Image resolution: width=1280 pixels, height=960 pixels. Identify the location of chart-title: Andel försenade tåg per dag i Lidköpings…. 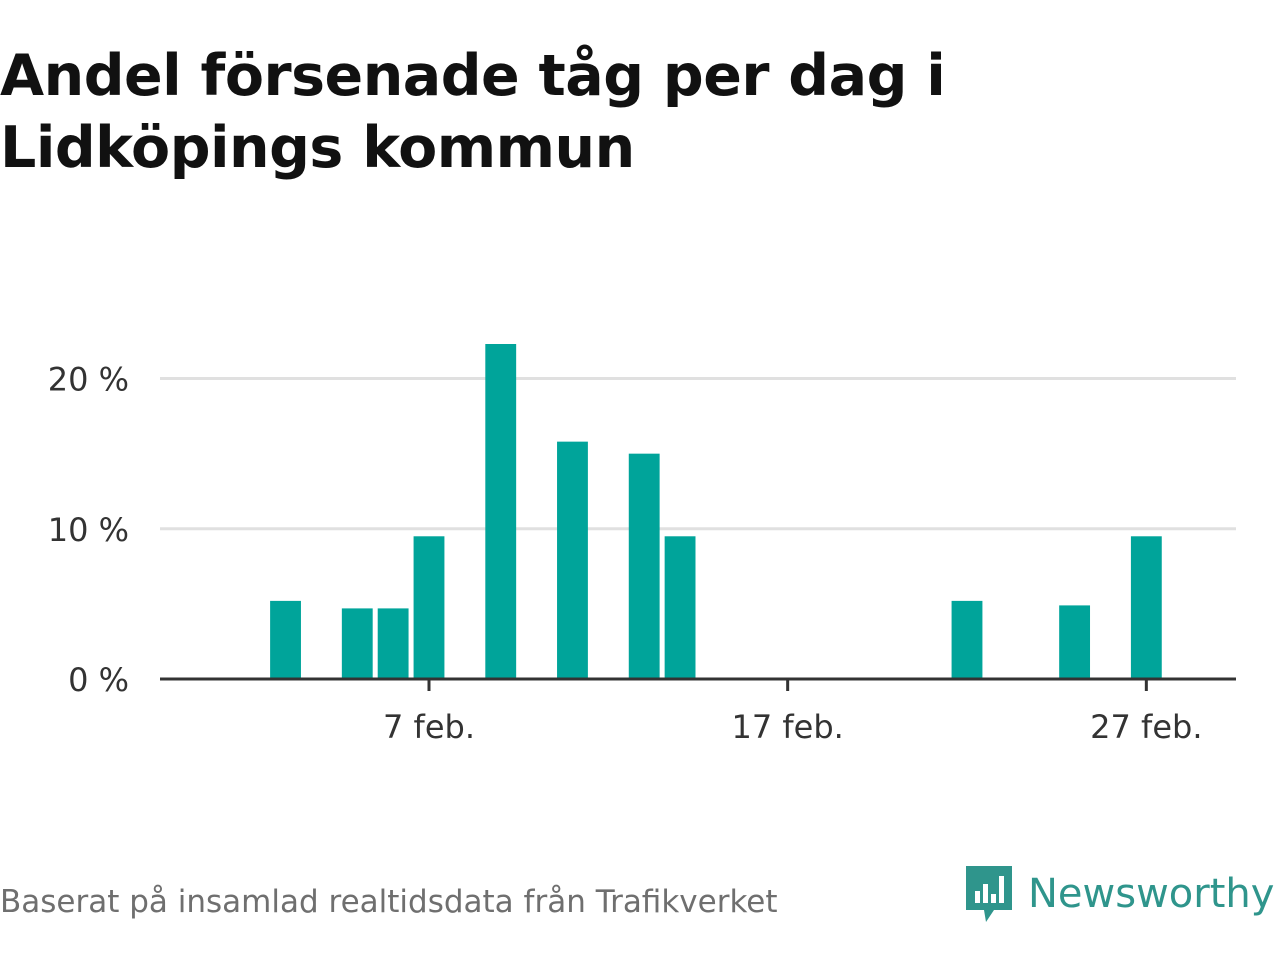
(473, 112).